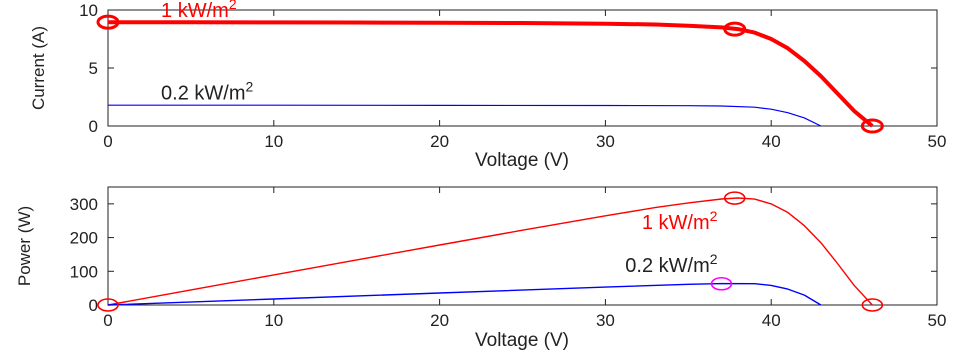 This screenshot has width=957, height=354. I want to click on power-xlabel: Voltage (V), so click(522, 340).